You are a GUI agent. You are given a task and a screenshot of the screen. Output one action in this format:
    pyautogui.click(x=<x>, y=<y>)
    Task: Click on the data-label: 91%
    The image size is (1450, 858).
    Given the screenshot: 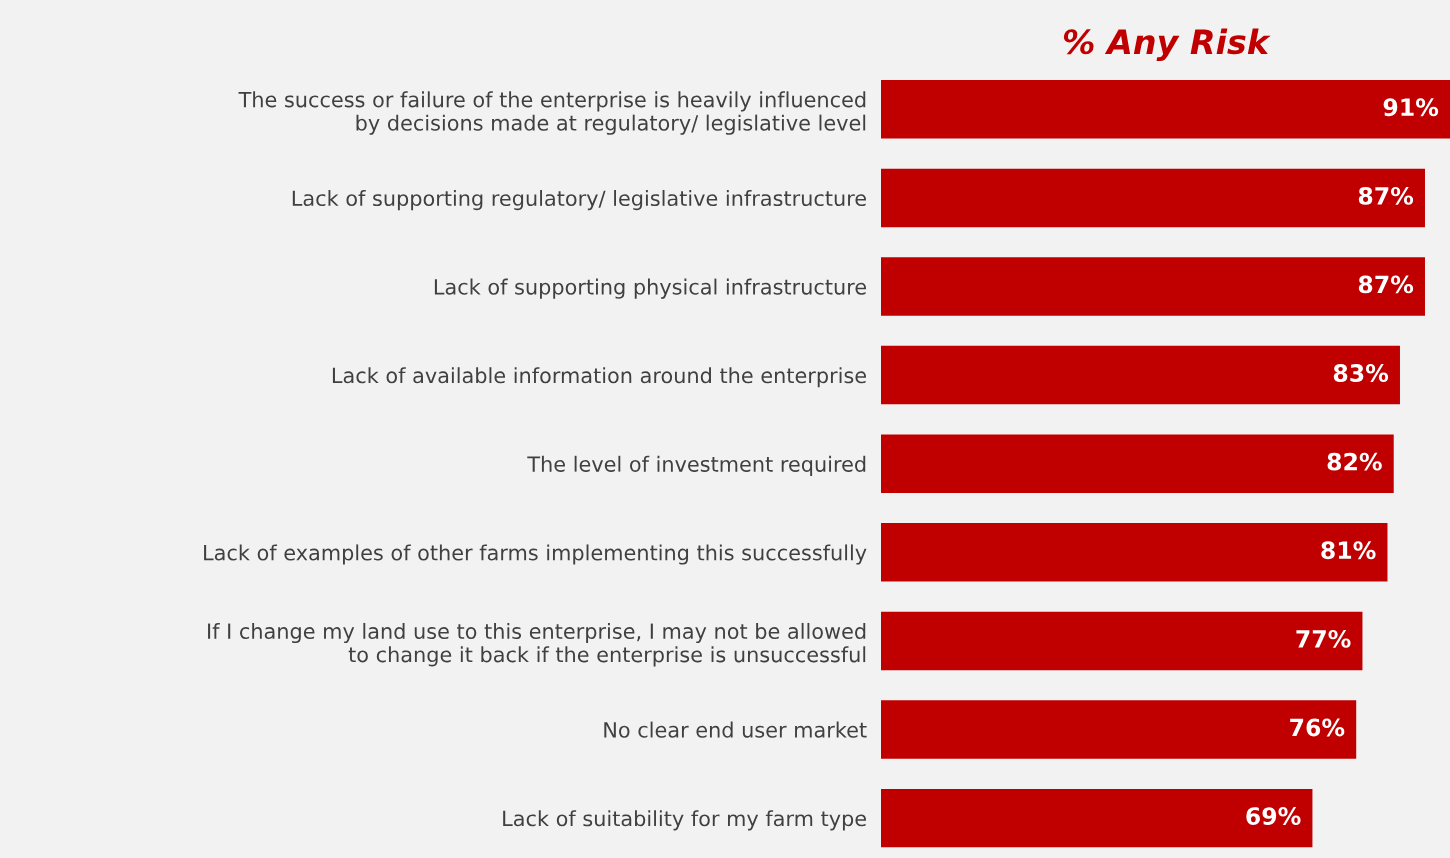 What is the action you would take?
    pyautogui.click(x=1411, y=107)
    